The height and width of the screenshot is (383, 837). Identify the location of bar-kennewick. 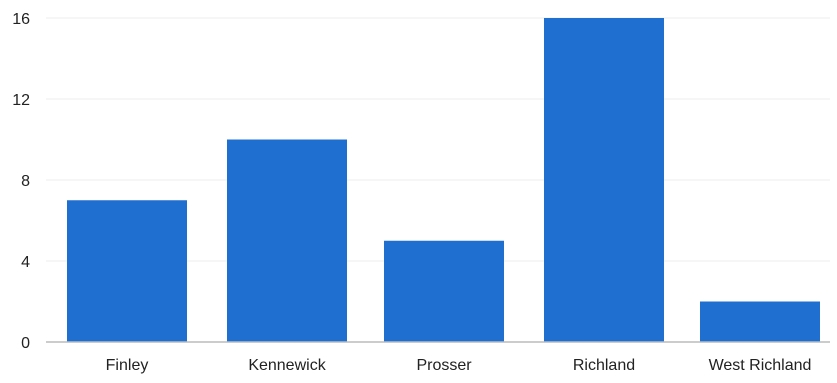
(287, 241).